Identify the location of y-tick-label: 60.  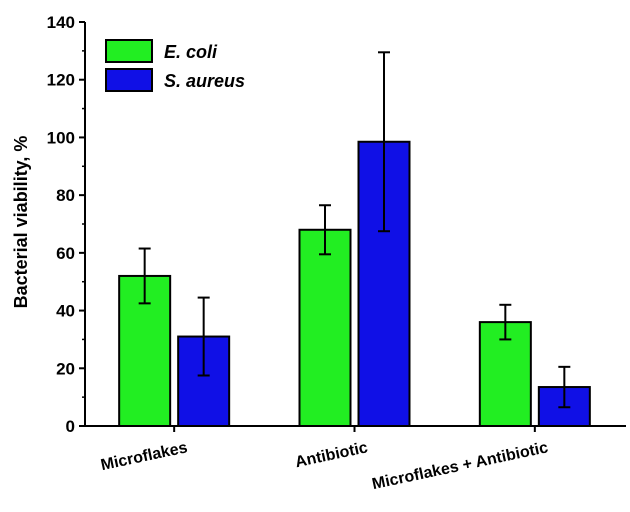
(65, 253).